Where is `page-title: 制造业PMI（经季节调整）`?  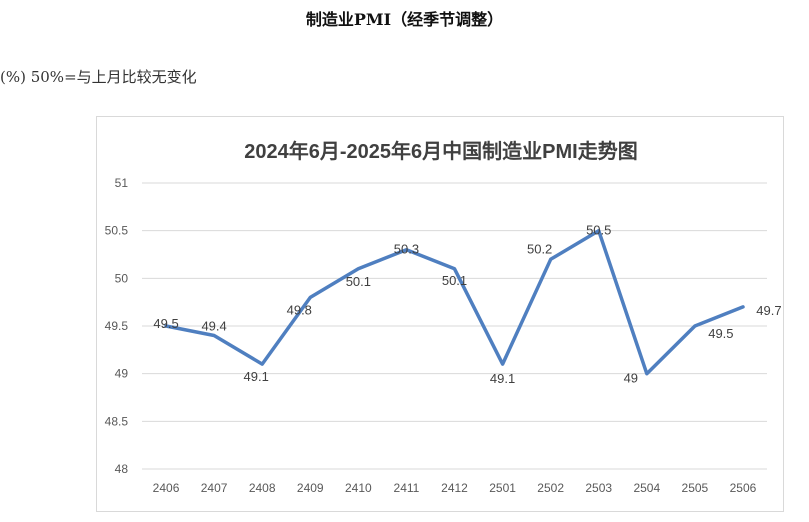 page-title: 制造业PMI（经季节调整） is located at coordinates (404, 19).